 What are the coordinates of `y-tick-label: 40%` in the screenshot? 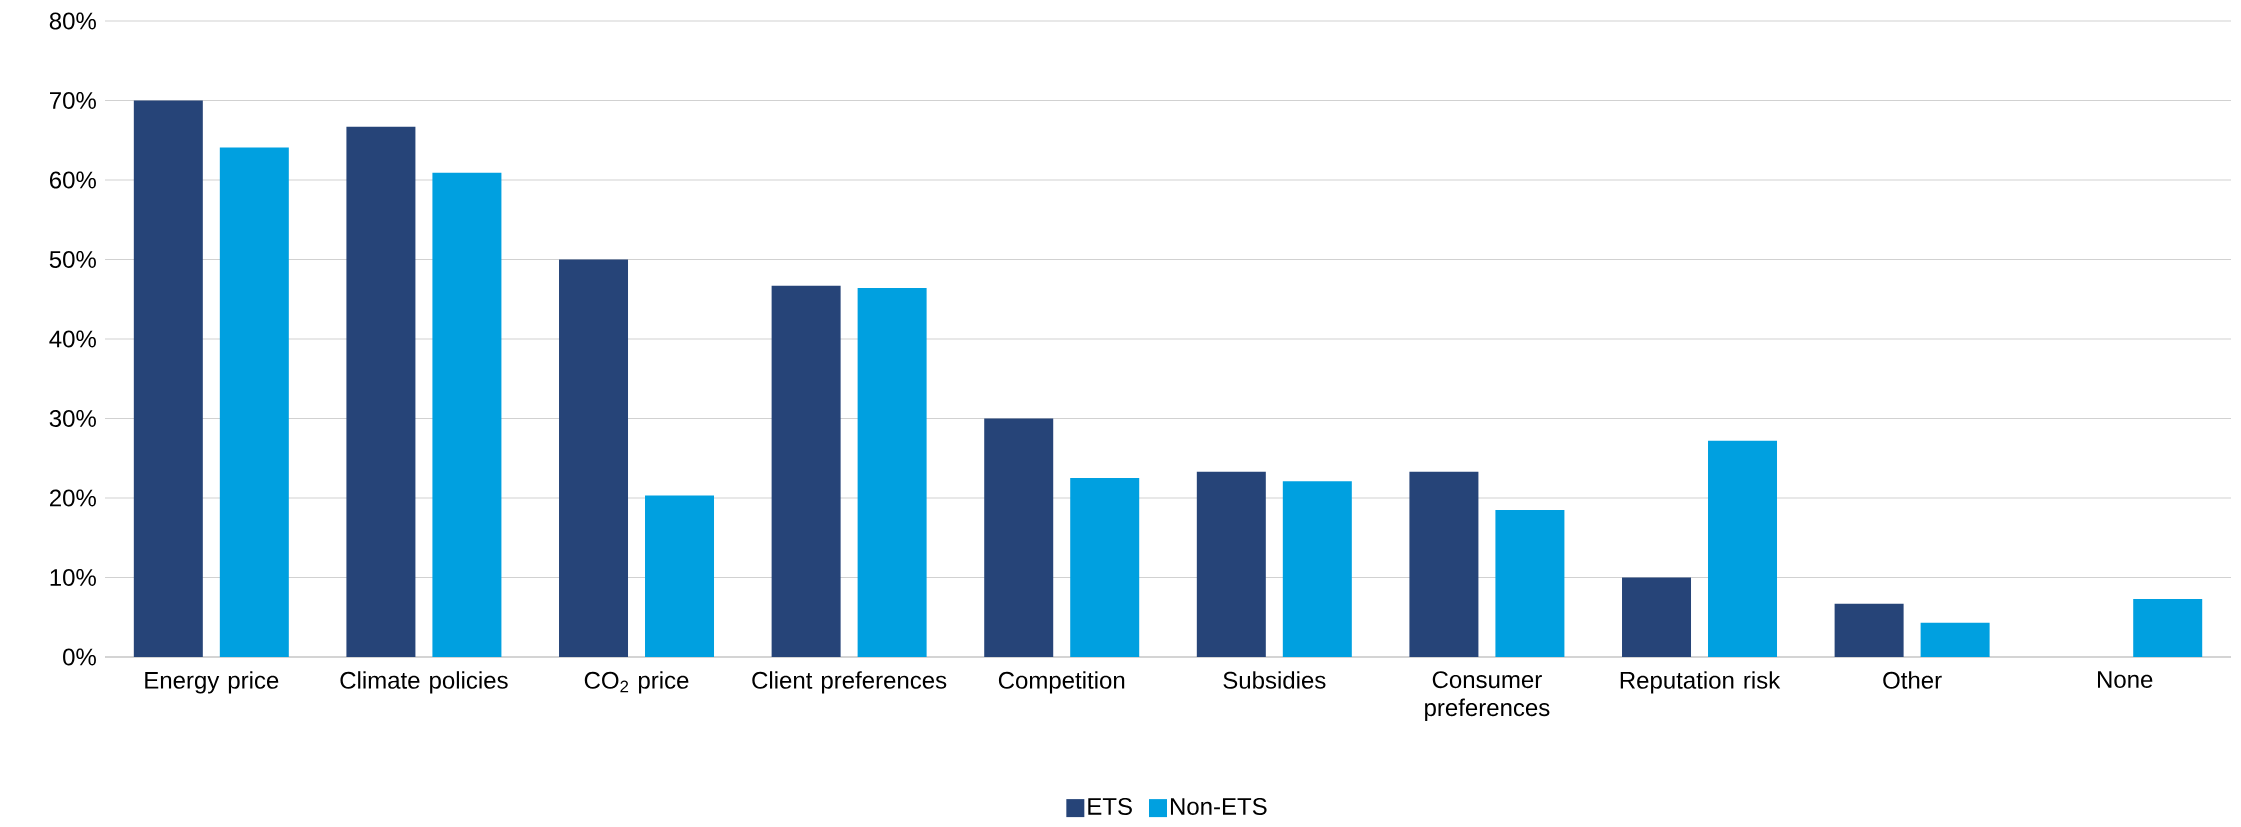 It's located at (72, 339).